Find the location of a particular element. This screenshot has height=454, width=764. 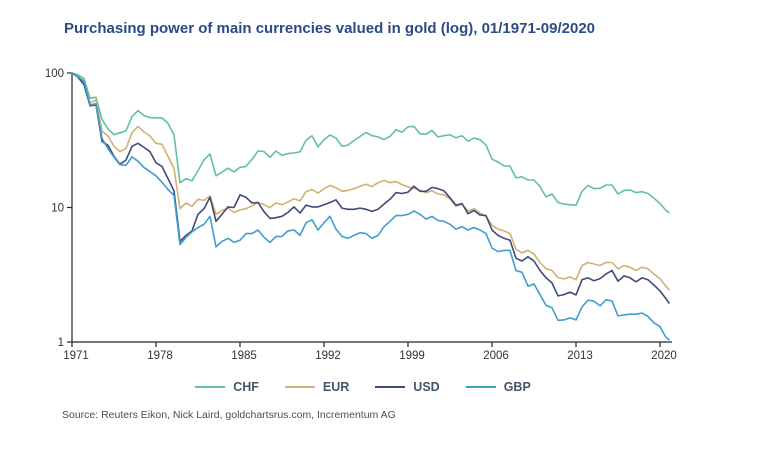

legend-swatch-usd is located at coordinates (390, 387).